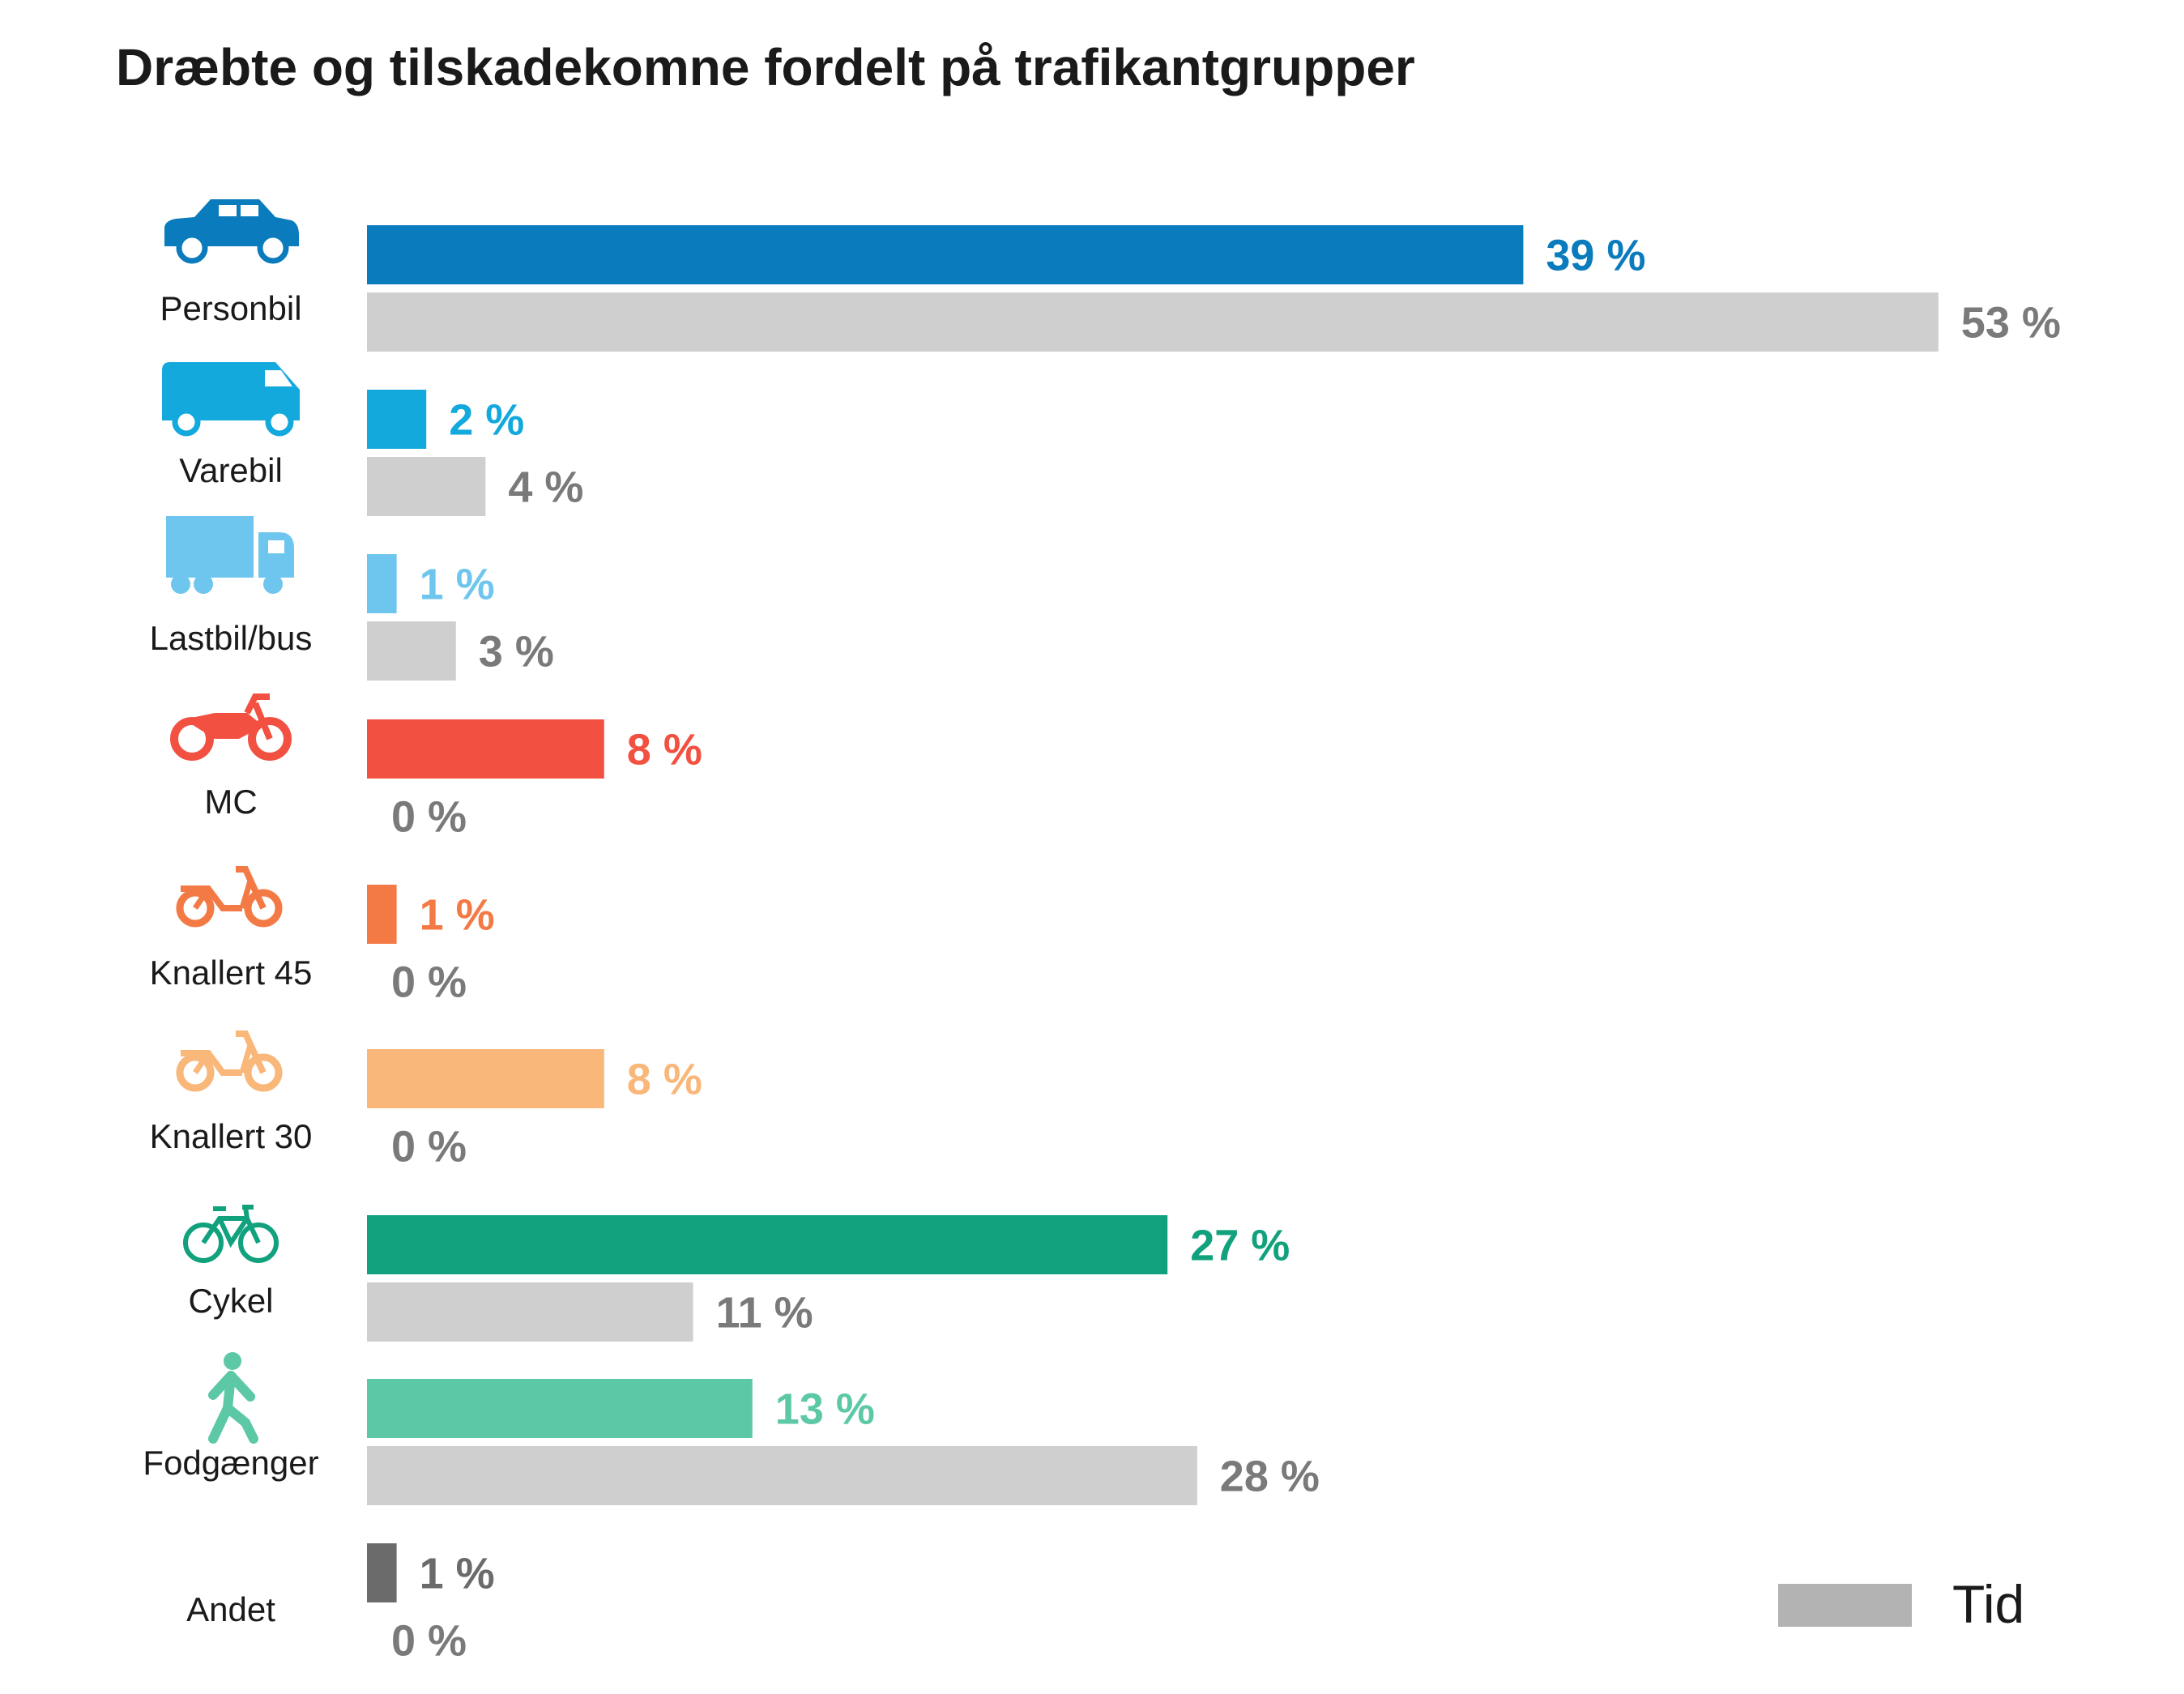 The height and width of the screenshot is (1694, 2184). I want to click on category-label: Andet, so click(231, 1609).